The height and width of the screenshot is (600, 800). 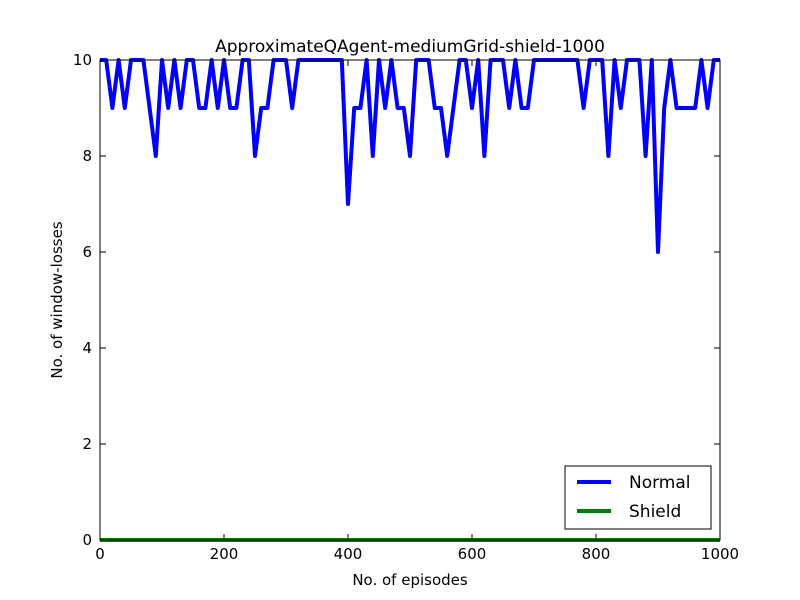 I want to click on legend-label-shield: Shield, so click(x=655, y=512).